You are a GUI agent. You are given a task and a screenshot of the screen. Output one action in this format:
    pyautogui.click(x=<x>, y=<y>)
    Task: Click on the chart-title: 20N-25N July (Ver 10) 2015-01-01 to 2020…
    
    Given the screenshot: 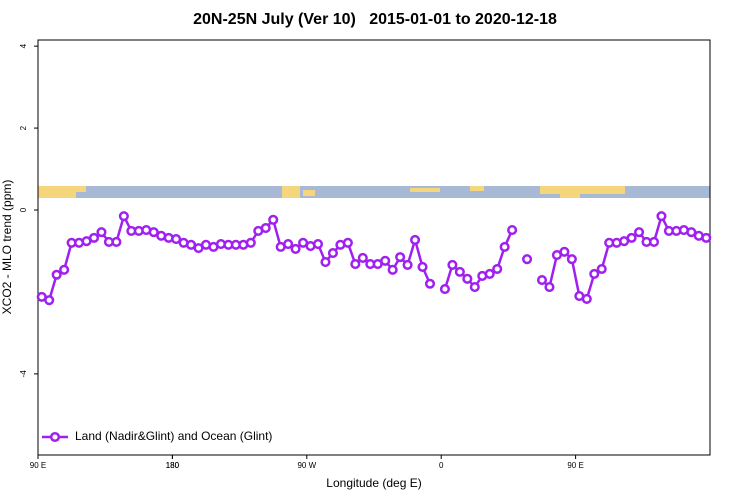 What is the action you would take?
    pyautogui.click(x=375, y=19)
    